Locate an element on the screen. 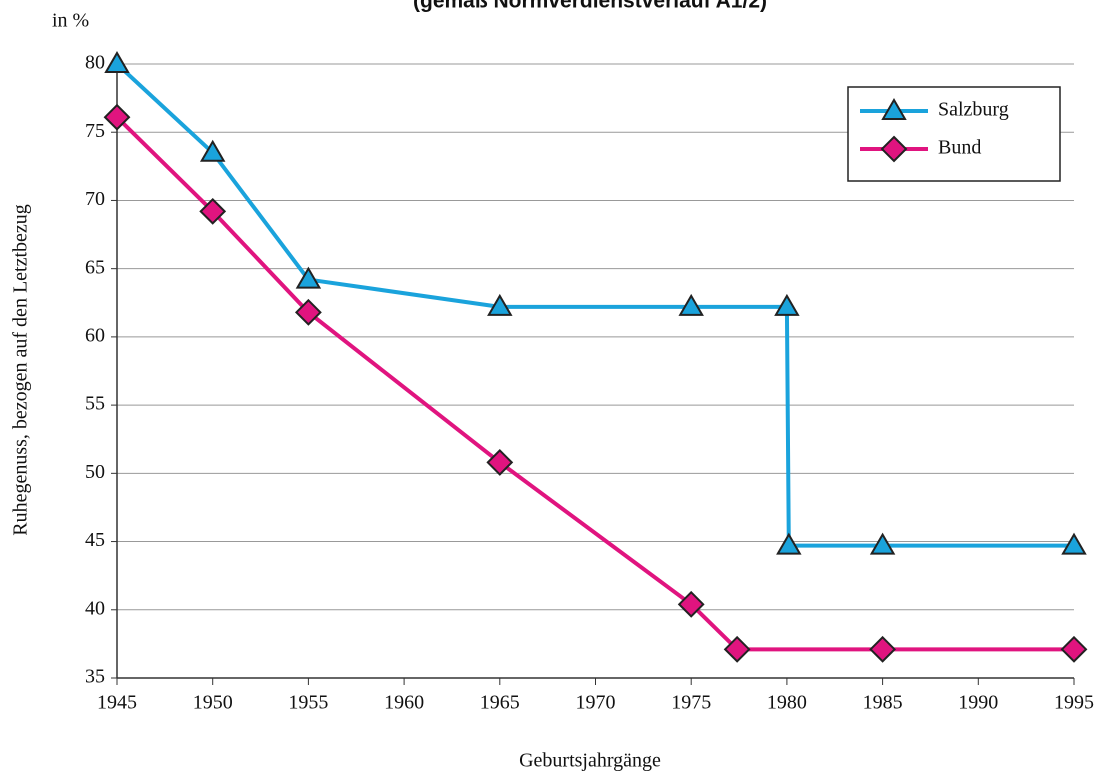  y-unit-label: in % is located at coordinates (70, 21).